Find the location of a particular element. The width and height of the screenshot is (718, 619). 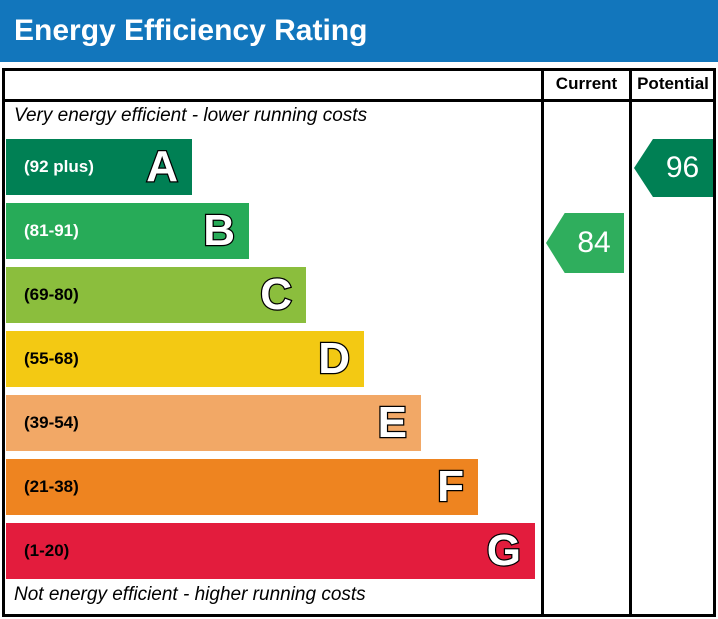

potential-rating-arrow: 96 is located at coordinates (673, 168).